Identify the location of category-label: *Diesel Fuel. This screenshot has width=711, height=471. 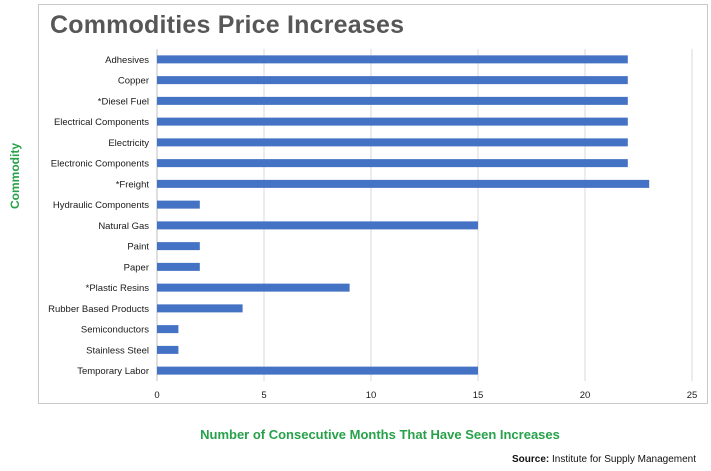
(123, 101).